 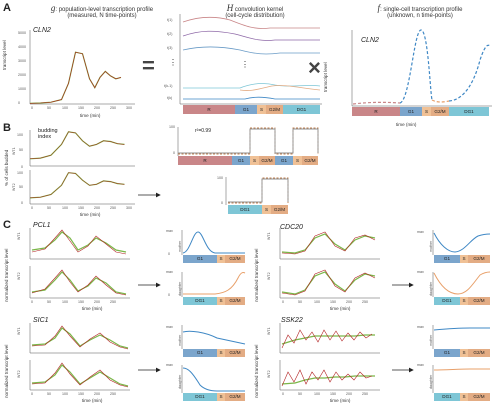 I want to click on a-g-axes, so click(x=82, y=67).